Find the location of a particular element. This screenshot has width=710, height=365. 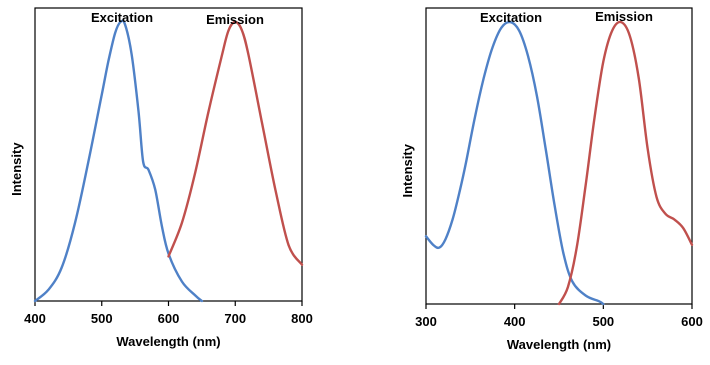

right-x-tick-label: 300 is located at coordinates (426, 321).